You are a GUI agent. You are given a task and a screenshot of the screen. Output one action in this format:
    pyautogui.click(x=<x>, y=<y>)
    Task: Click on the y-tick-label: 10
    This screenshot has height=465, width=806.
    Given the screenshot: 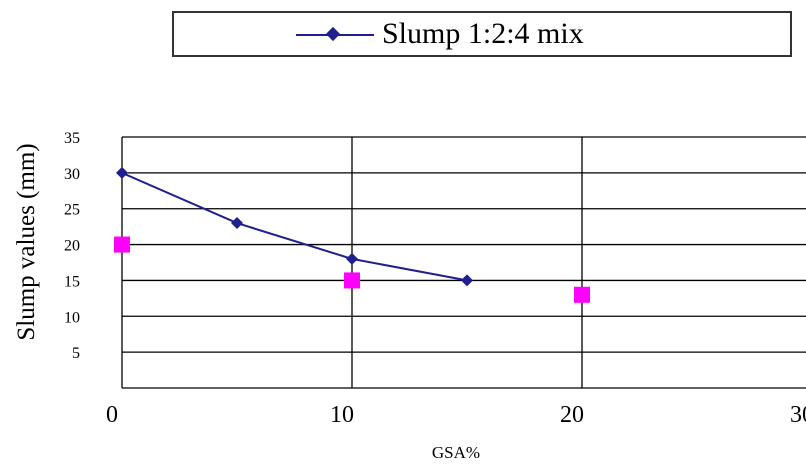 What is the action you would take?
    pyautogui.click(x=72, y=317)
    